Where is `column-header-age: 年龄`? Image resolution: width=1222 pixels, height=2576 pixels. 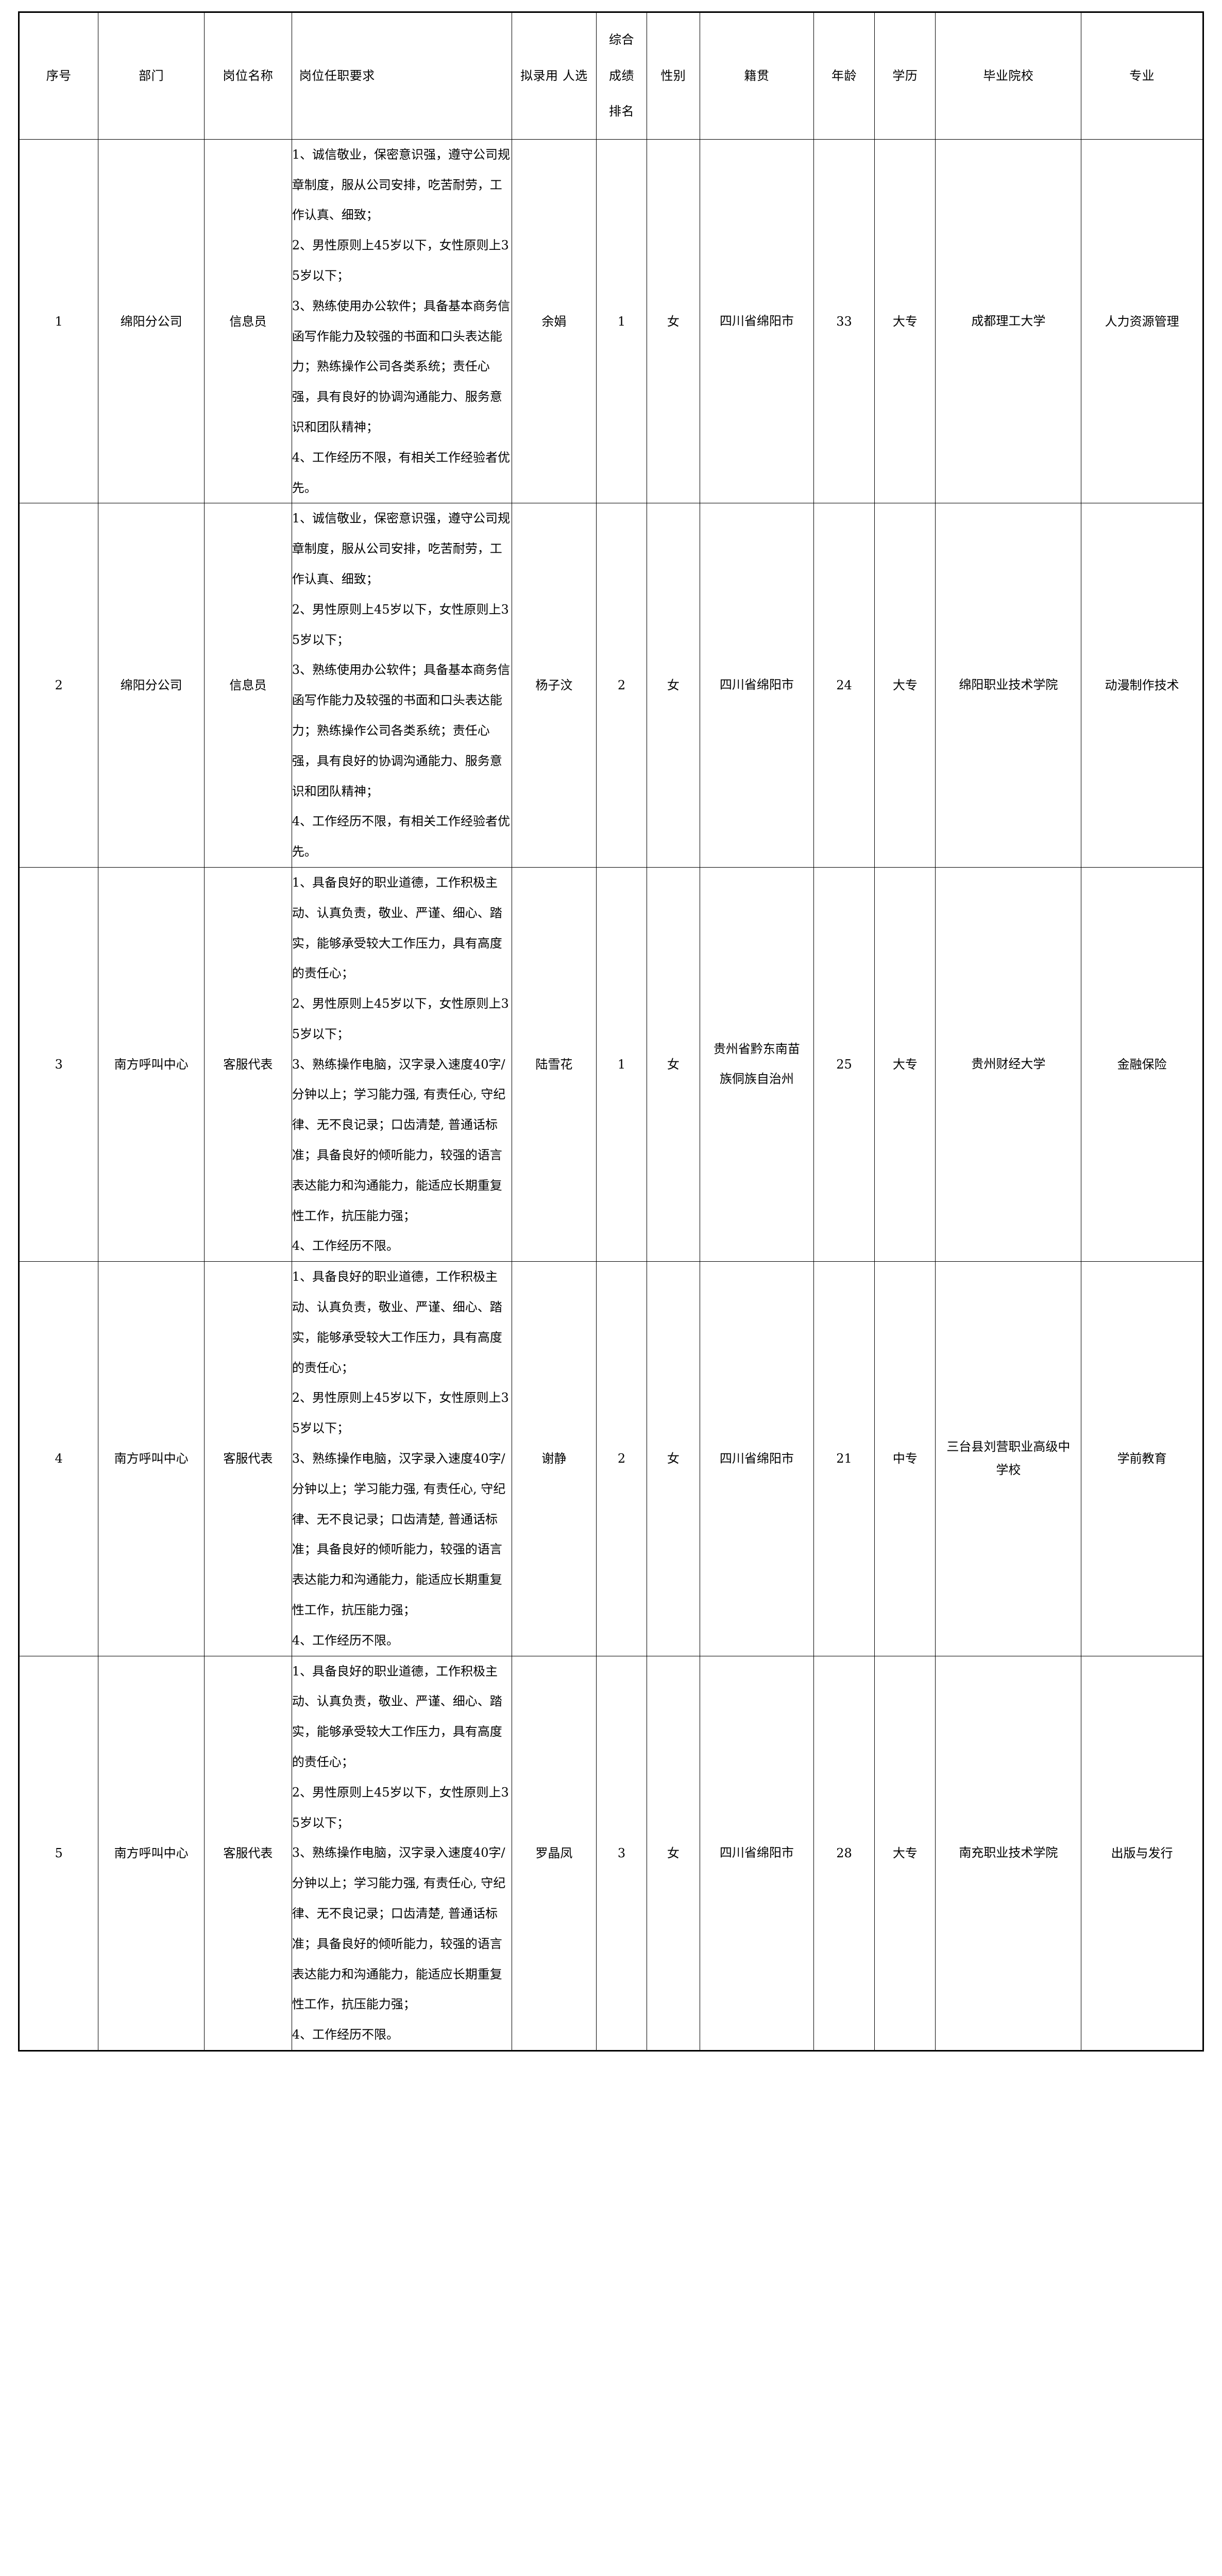
column-header-age: 年龄 is located at coordinates (844, 76).